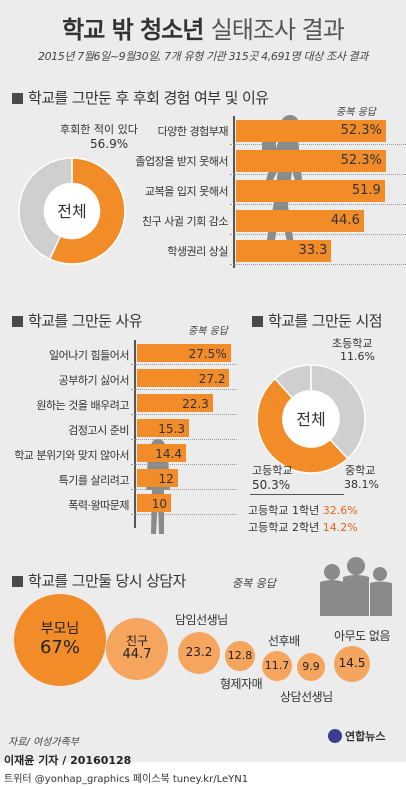 This screenshot has width=406, height=790. Describe the element at coordinates (356, 586) in the screenshot. I see `group-silhouette-icon` at that location.